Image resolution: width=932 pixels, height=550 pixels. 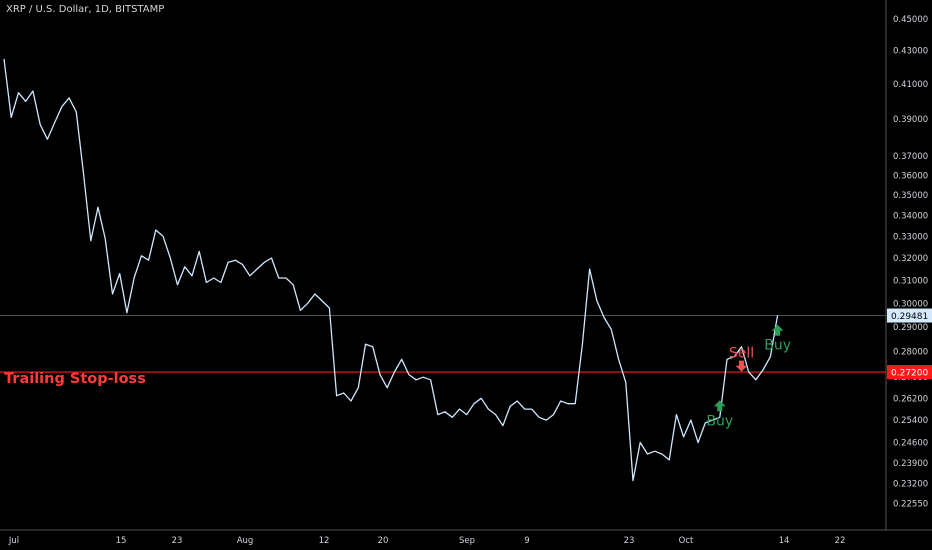 I want to click on y-tick-label: 0.28000, so click(x=910, y=353).